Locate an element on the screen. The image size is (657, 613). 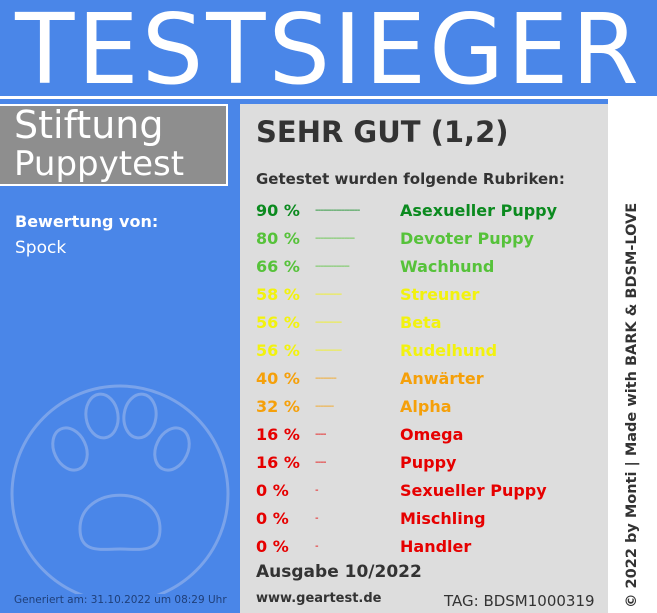
result-percent: 66 % is located at coordinates (278, 266).